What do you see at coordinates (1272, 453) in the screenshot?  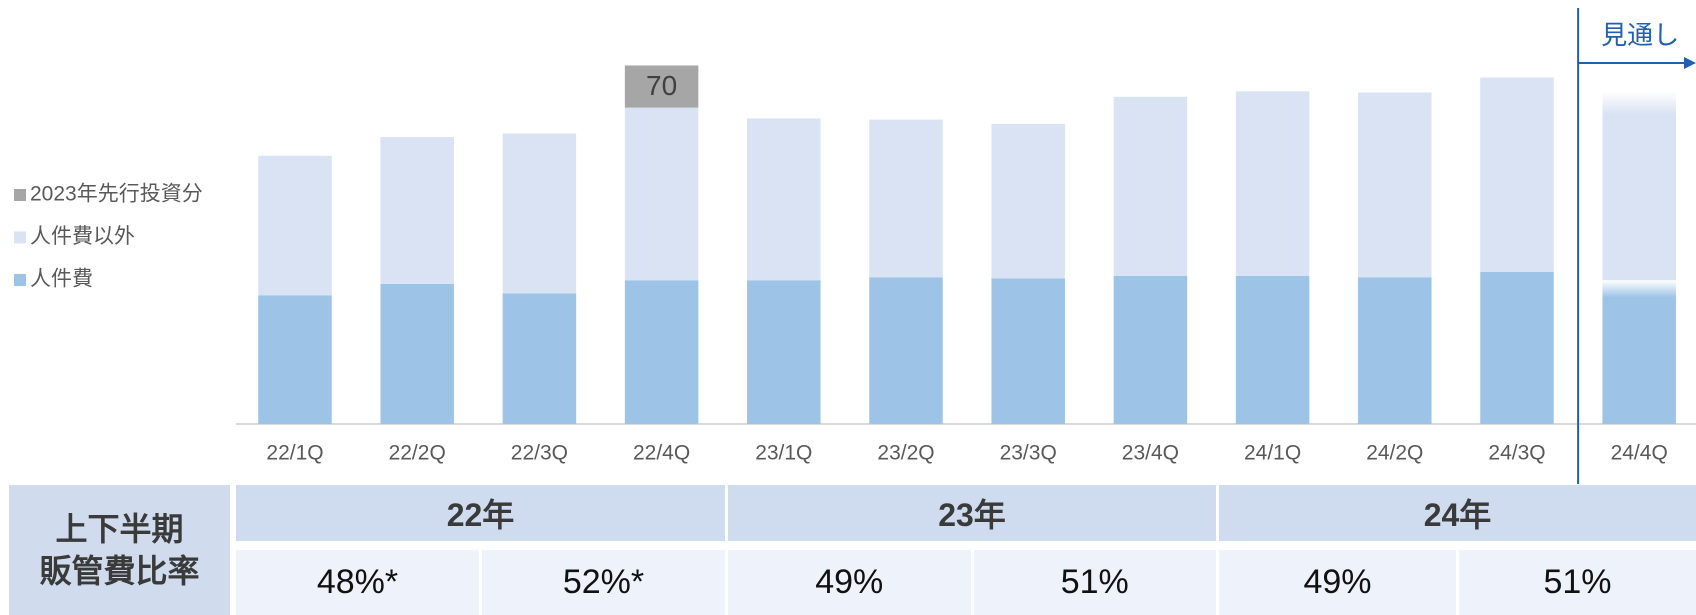 I see `x-tick-label: 24/1Q` at bounding box center [1272, 453].